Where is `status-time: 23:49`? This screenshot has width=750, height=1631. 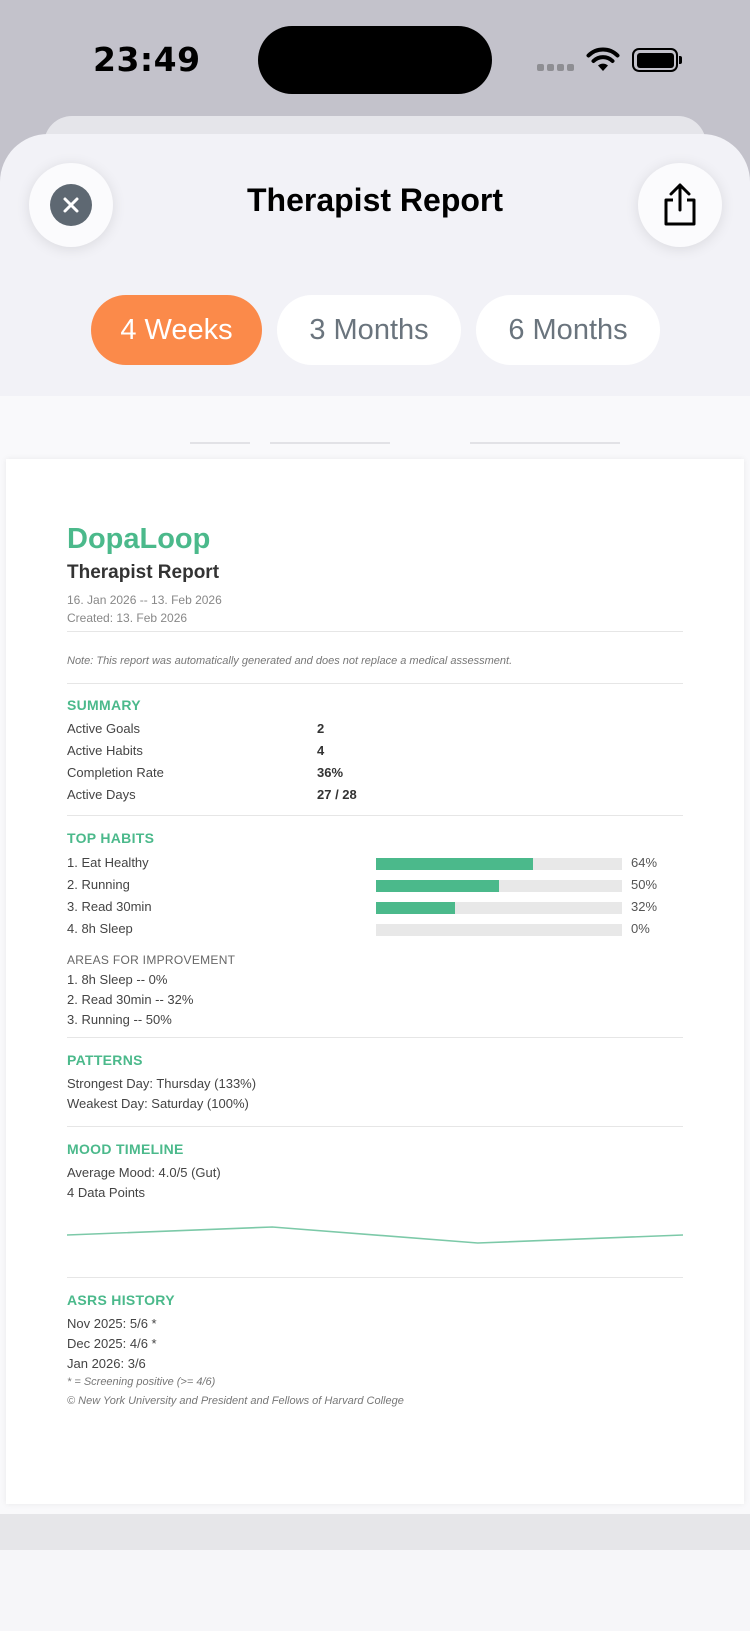
status-time: 23:49 is located at coordinates (147, 59).